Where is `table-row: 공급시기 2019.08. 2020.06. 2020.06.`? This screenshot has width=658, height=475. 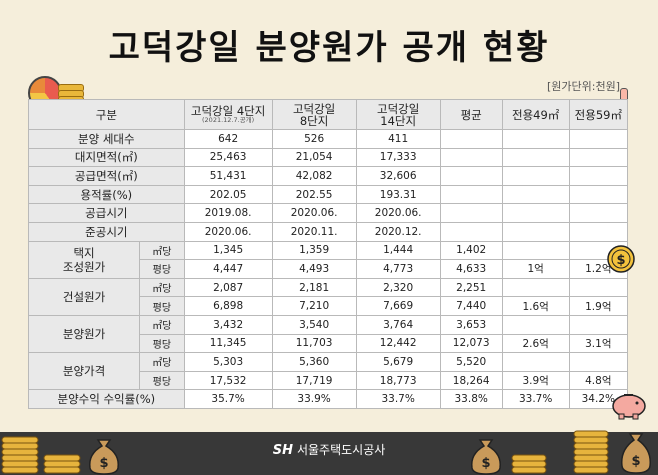 table-row: 공급시기 2019.08. 2020.06. 2020.06. is located at coordinates (328, 213).